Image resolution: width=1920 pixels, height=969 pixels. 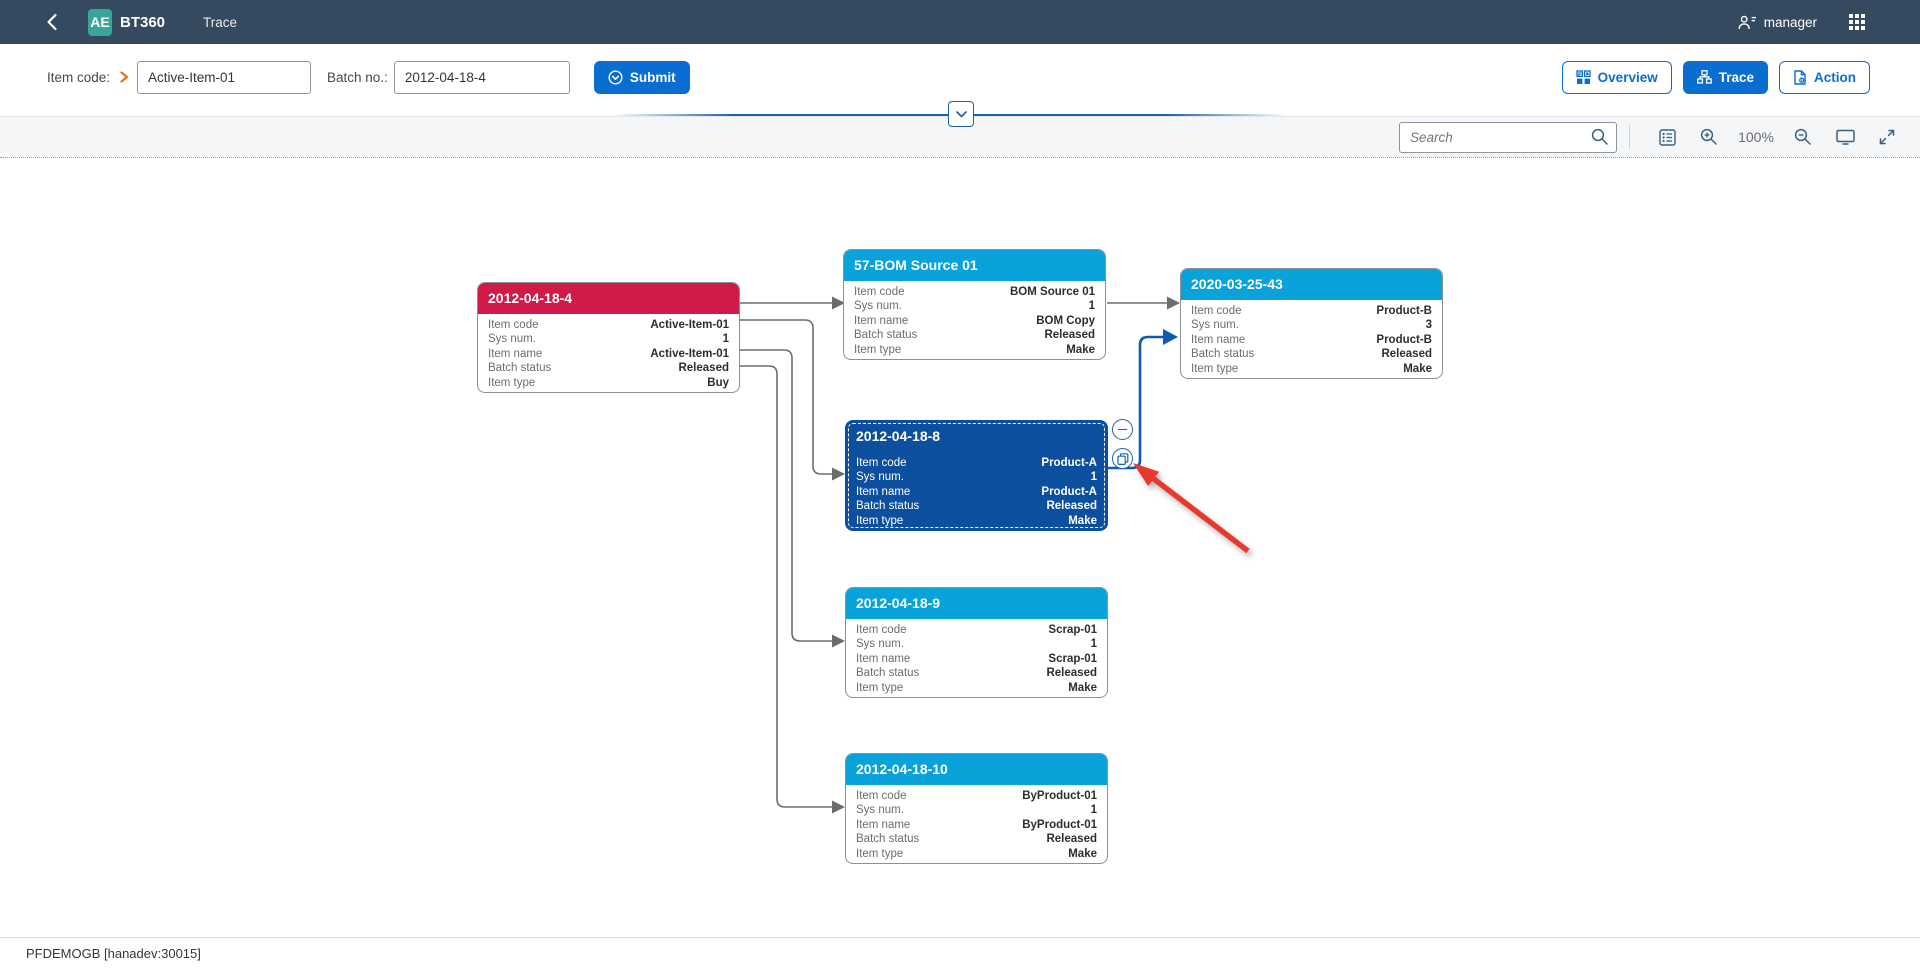 What do you see at coordinates (976, 769) in the screenshot?
I see `node-title: 2012-04-18-10` at bounding box center [976, 769].